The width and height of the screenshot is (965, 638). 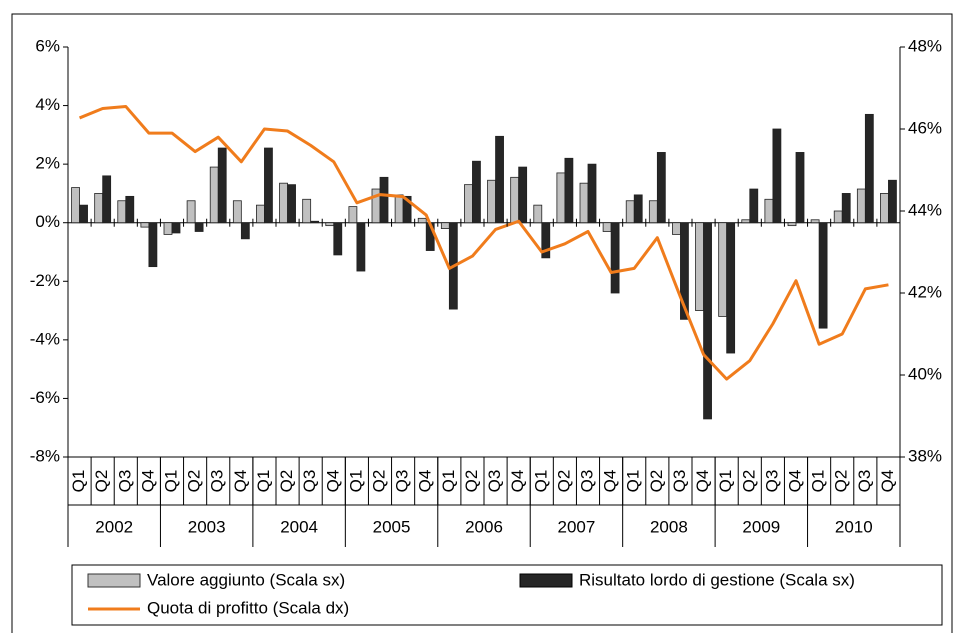 I want to click on y2-tick-label: 46%, so click(x=925, y=127).